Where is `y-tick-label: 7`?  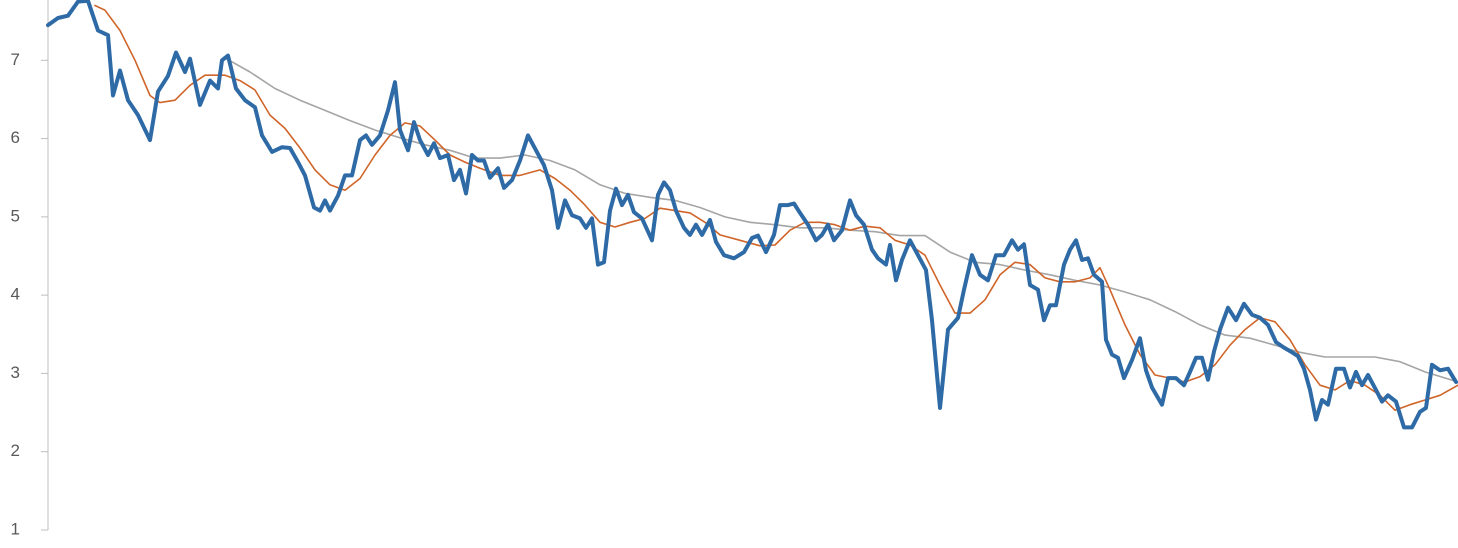 y-tick-label: 7 is located at coordinates (15, 59).